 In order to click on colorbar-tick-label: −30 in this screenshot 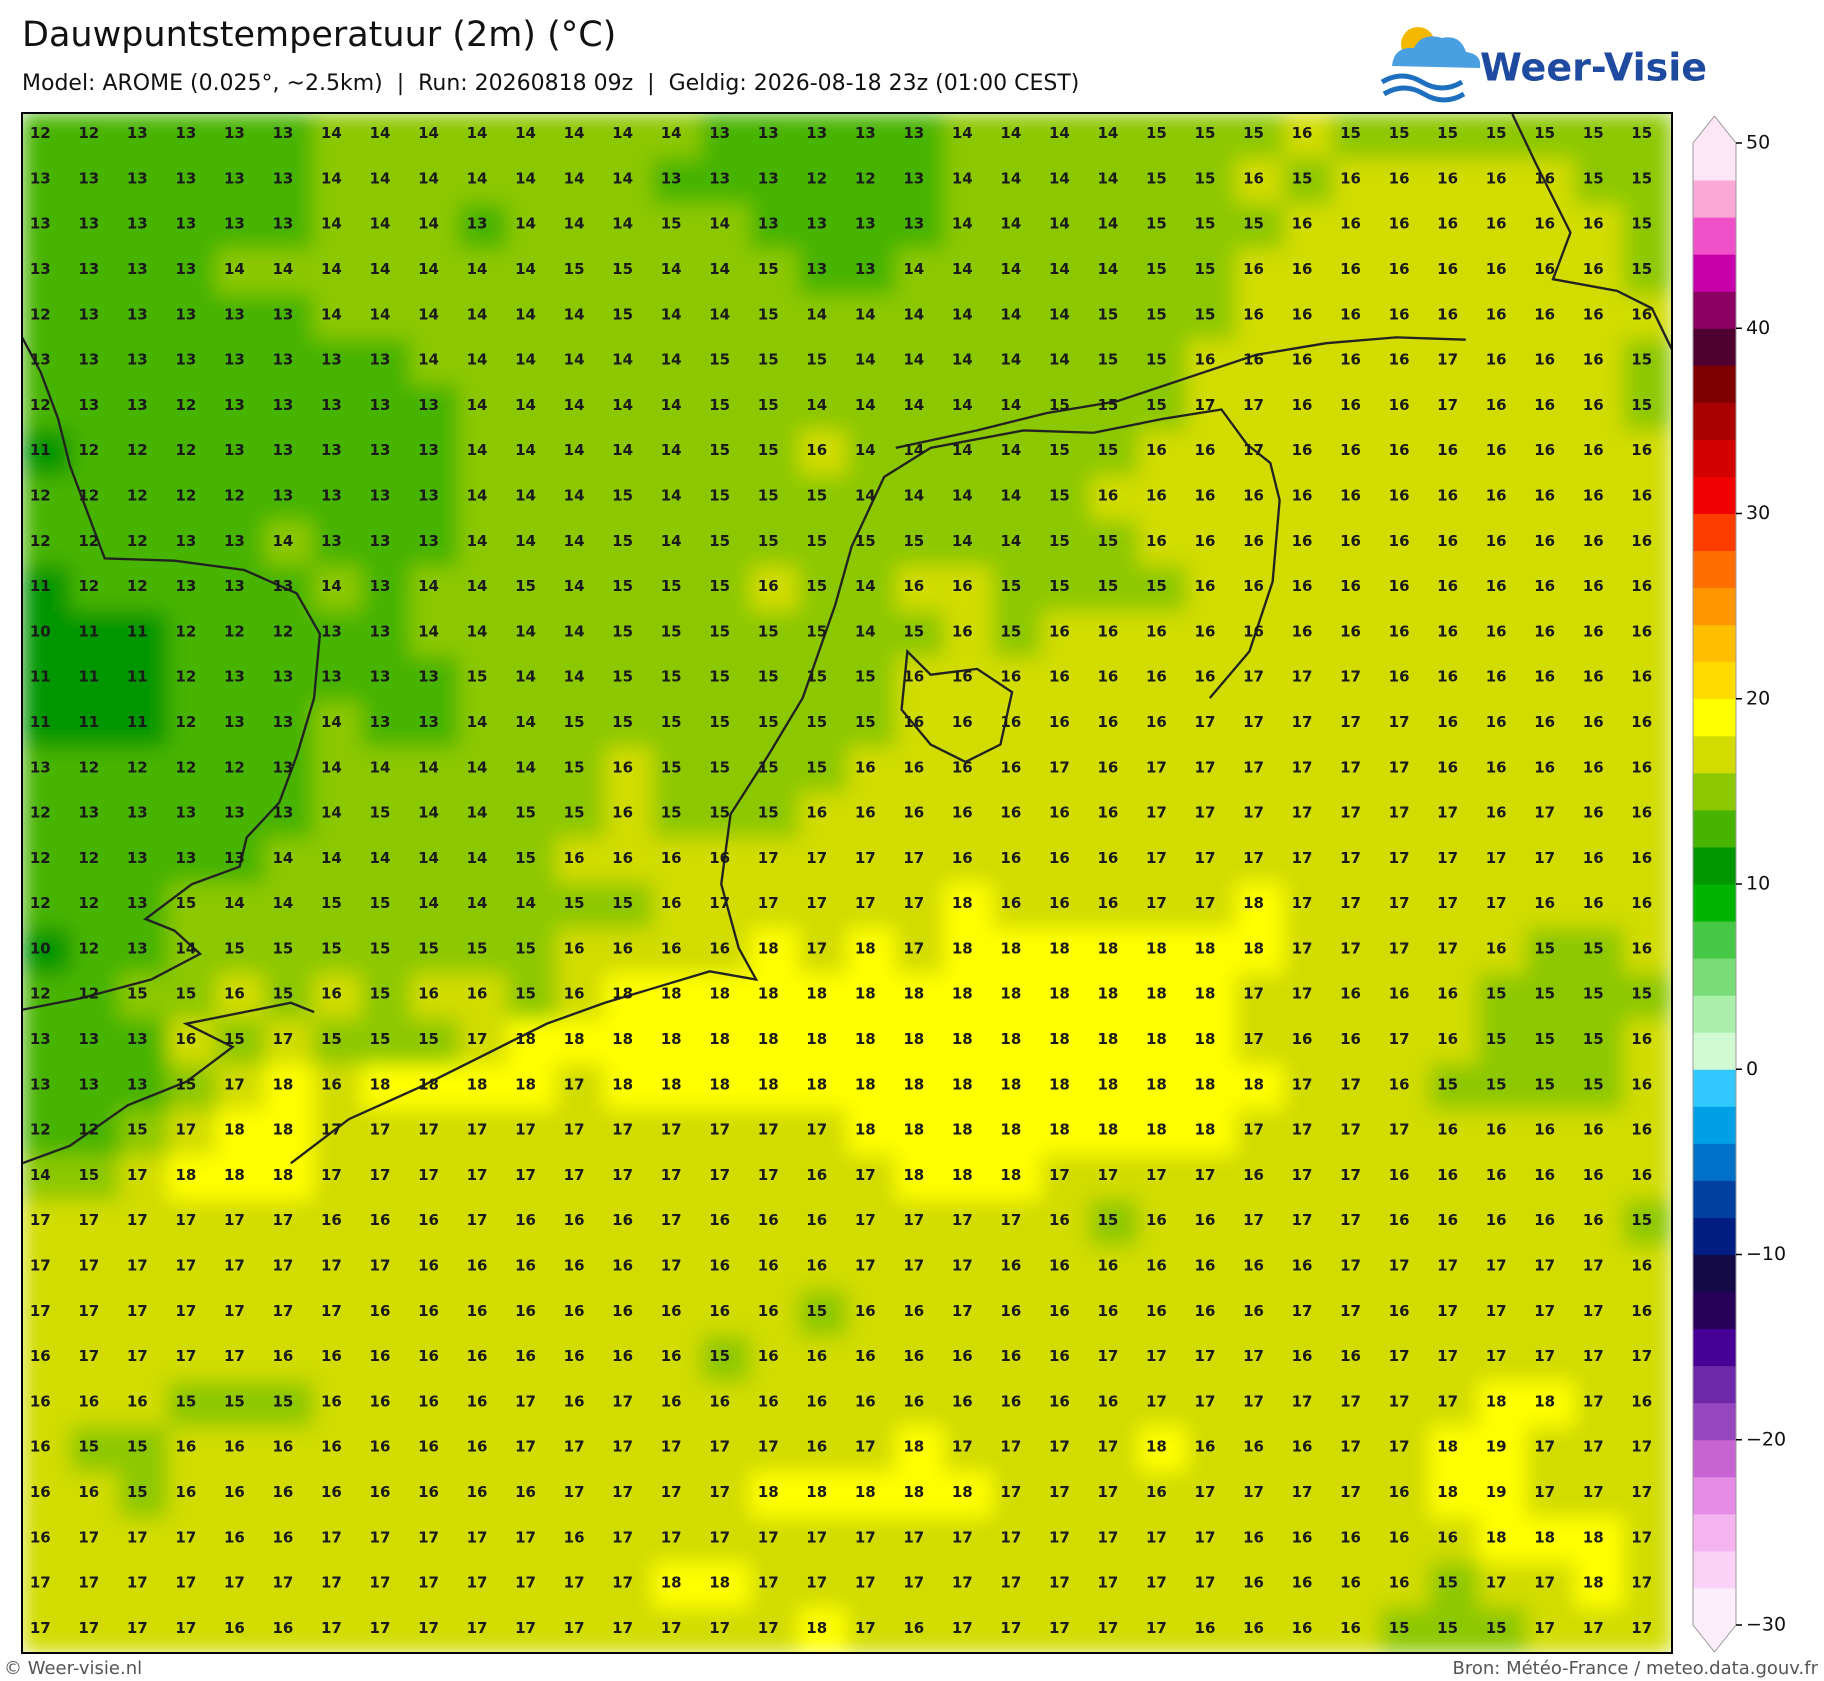, I will do `click(1766, 1625)`.